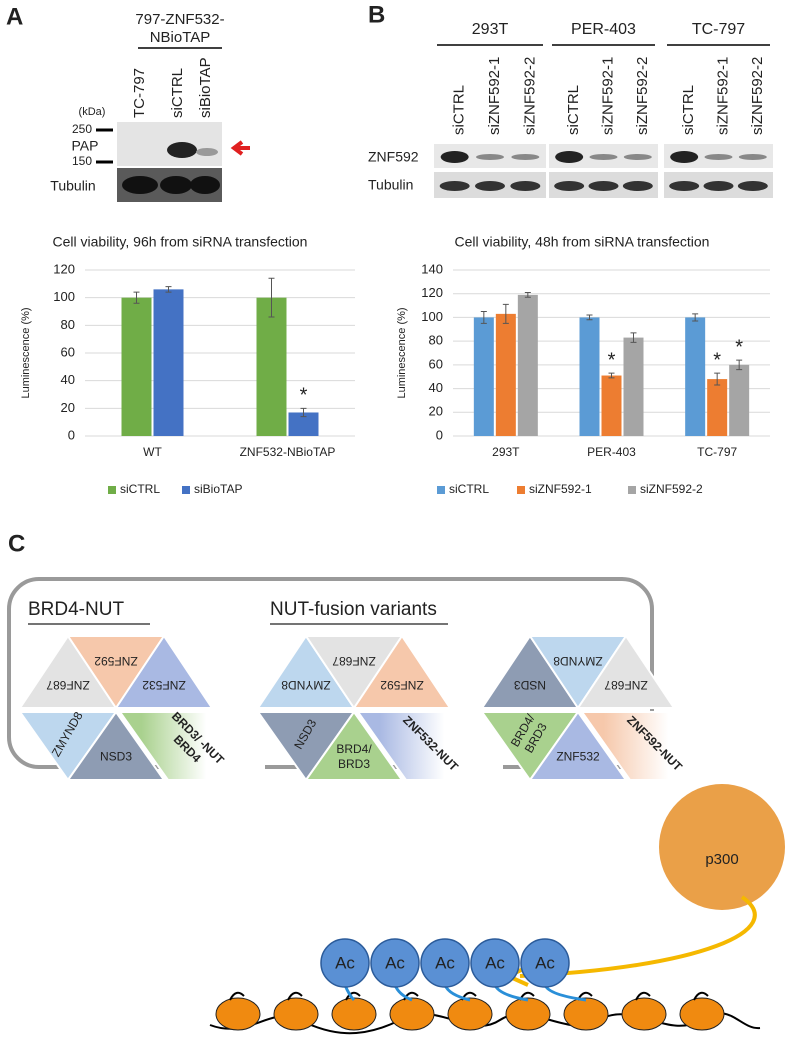 Image resolution: width=787 pixels, height=1050 pixels. What do you see at coordinates (530, 685) in the screenshot?
I see `subunit-label: NSD3` at bounding box center [530, 685].